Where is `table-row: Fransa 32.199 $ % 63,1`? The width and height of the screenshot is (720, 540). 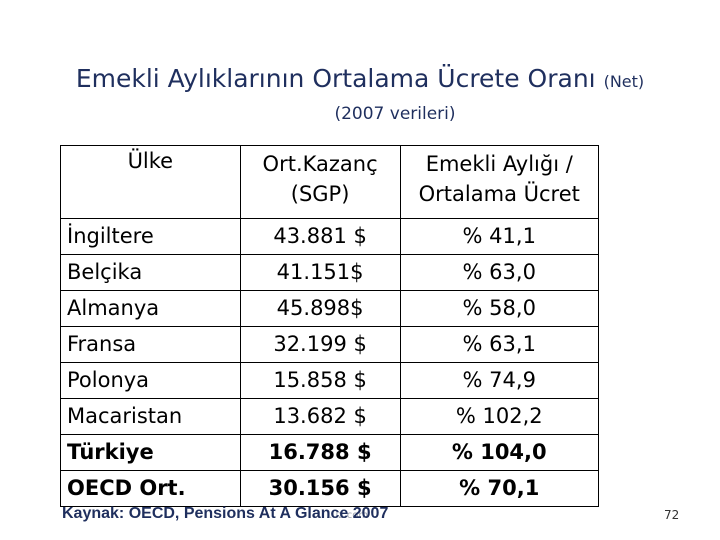
table-row: Fransa 32.199 $ % 63,1 is located at coordinates (329, 344).